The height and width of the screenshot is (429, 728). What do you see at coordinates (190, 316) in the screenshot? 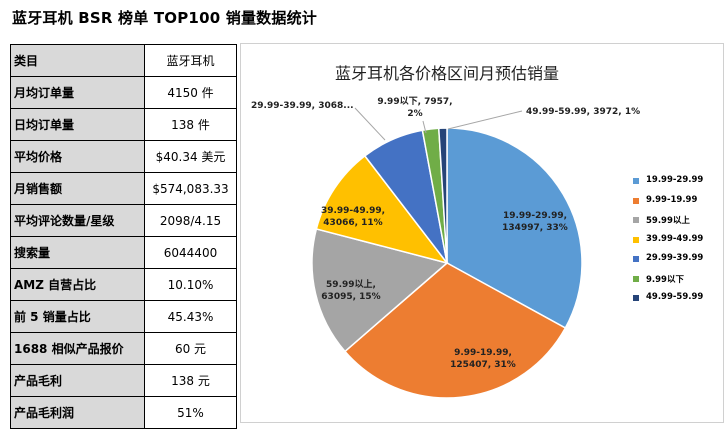
I see `row-value: 45.43%` at bounding box center [190, 316].